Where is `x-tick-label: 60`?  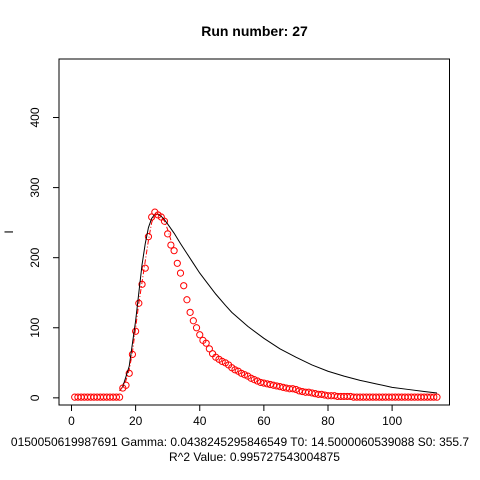 x-tick-label: 60 is located at coordinates (264, 421).